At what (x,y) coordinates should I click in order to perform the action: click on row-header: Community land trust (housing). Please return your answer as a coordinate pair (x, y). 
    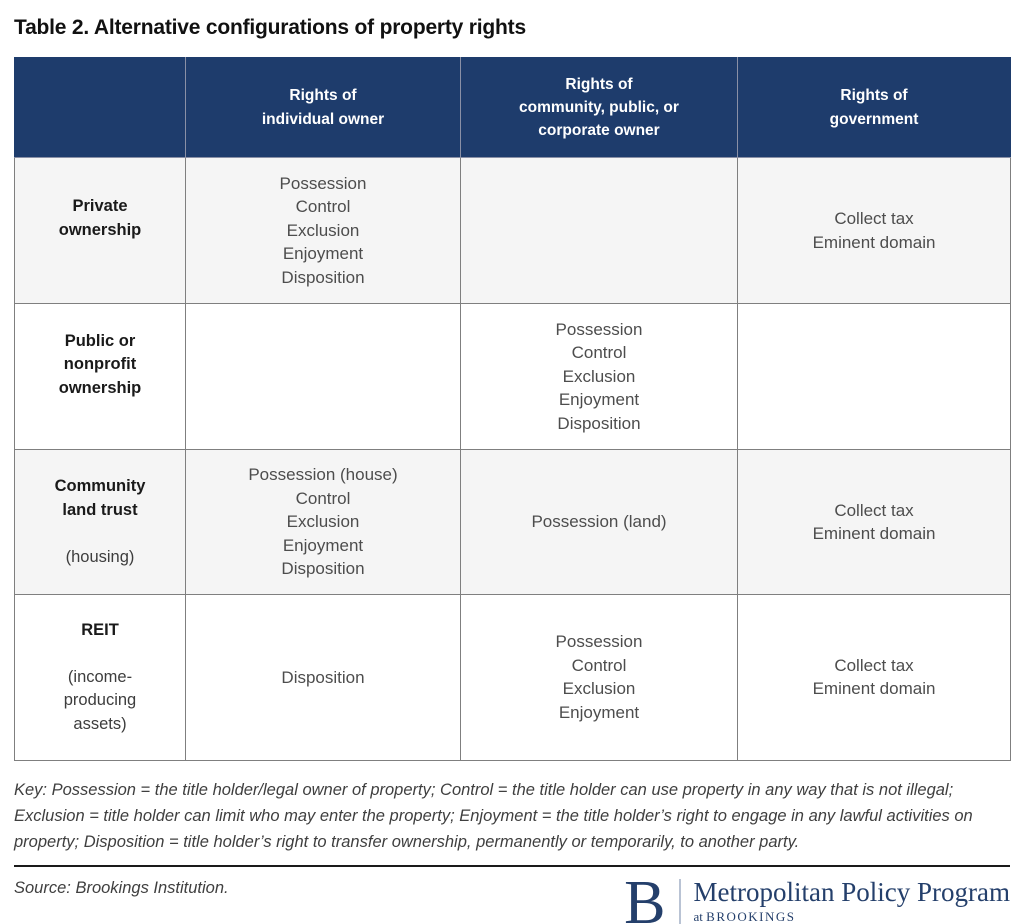
    Looking at the image, I should click on (100, 522).